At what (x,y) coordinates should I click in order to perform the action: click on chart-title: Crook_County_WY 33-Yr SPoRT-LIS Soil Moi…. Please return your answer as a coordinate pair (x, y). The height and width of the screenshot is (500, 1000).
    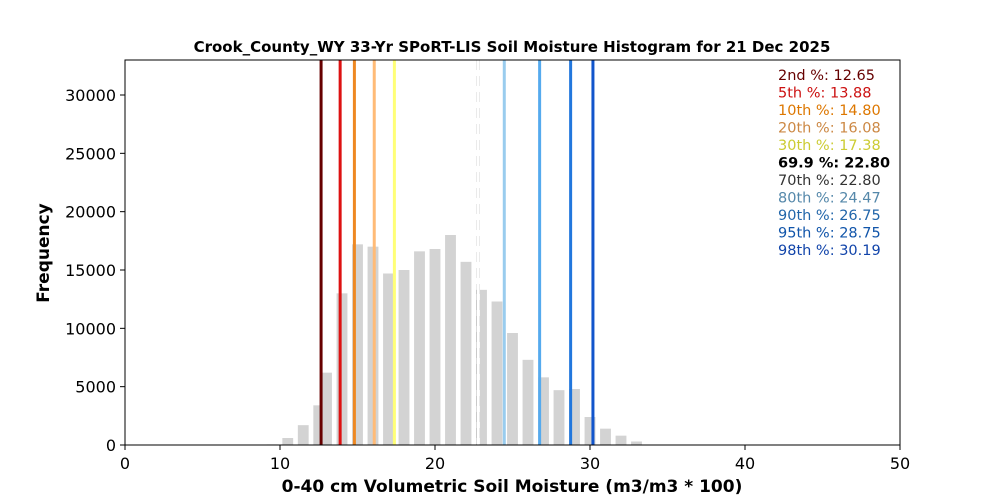
    Looking at the image, I should click on (512, 47).